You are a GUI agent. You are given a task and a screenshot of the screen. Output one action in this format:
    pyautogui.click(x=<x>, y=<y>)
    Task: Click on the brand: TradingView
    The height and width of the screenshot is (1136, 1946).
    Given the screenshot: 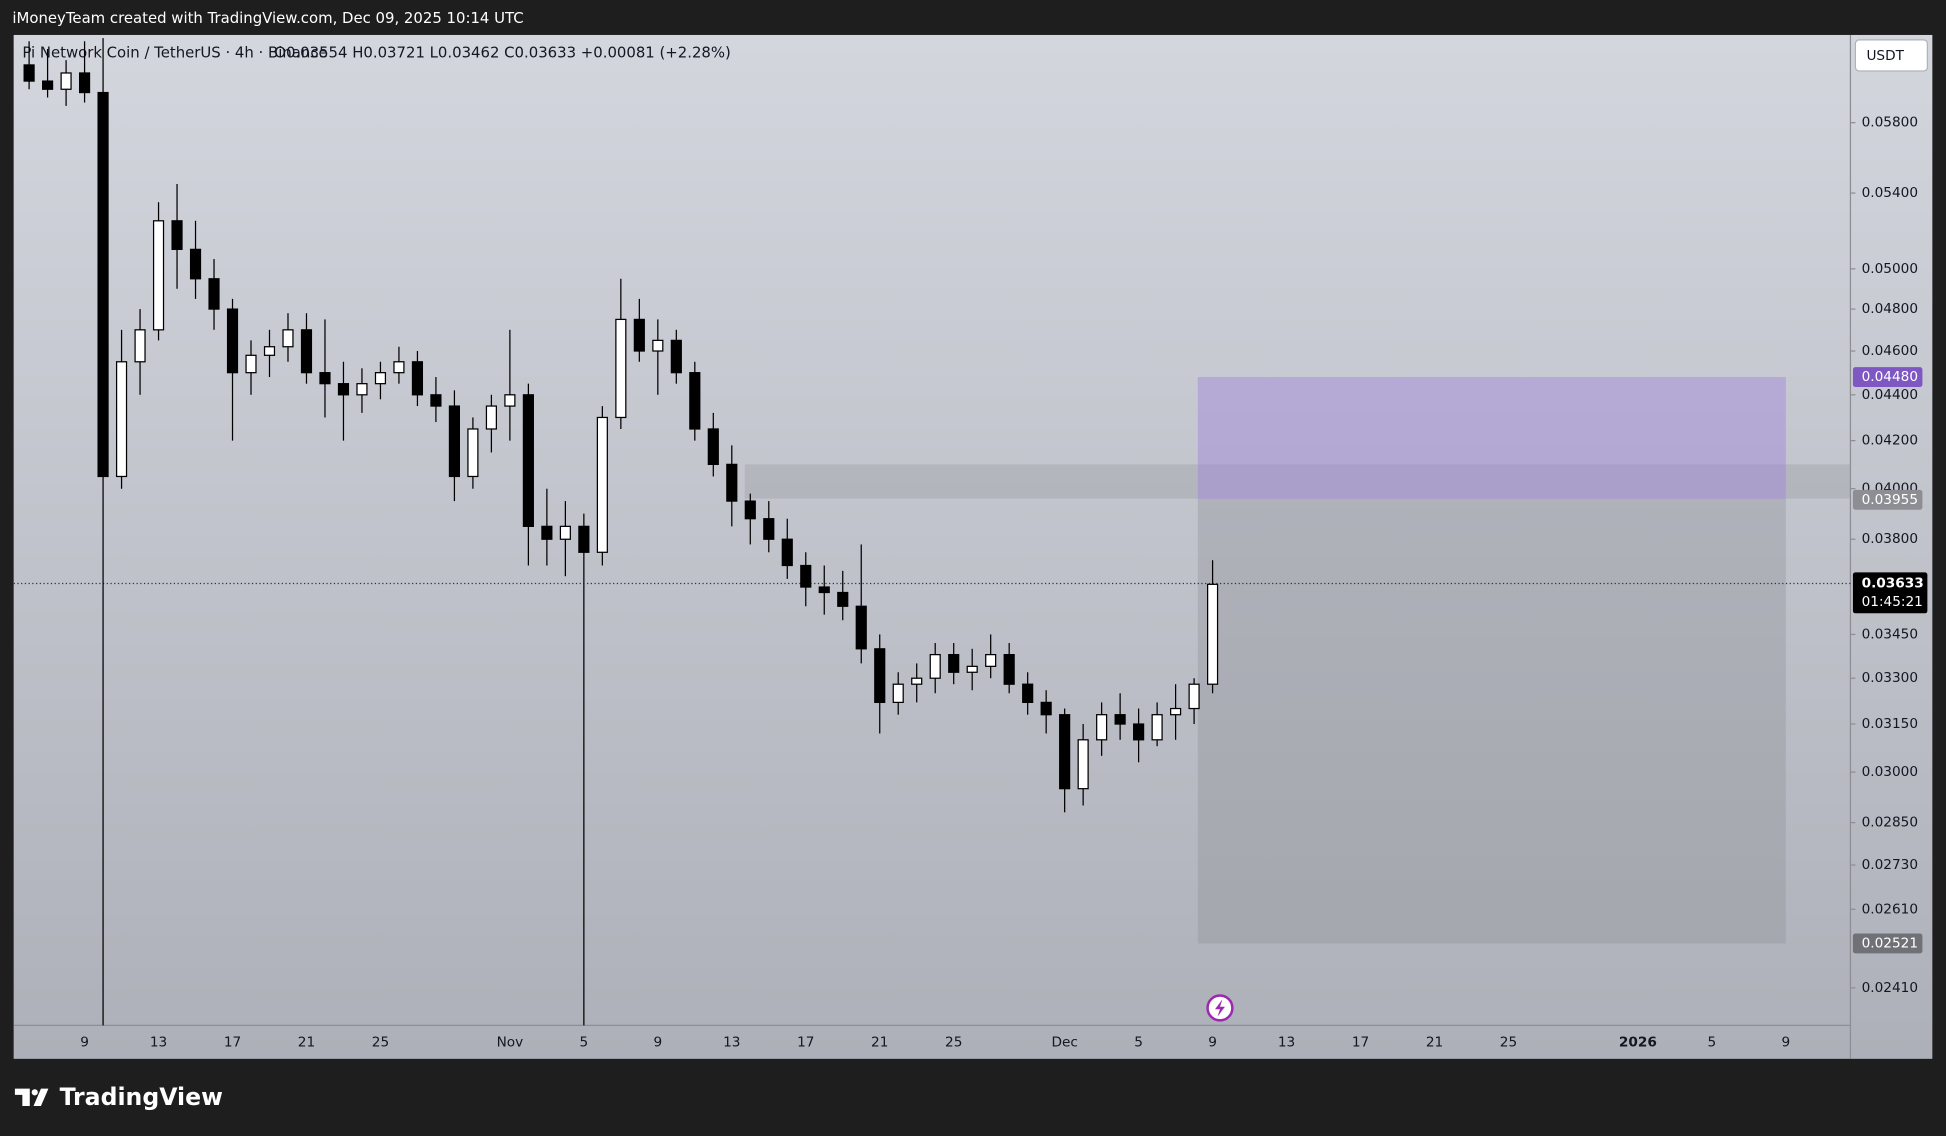 What is the action you would take?
    pyautogui.click(x=141, y=1097)
    